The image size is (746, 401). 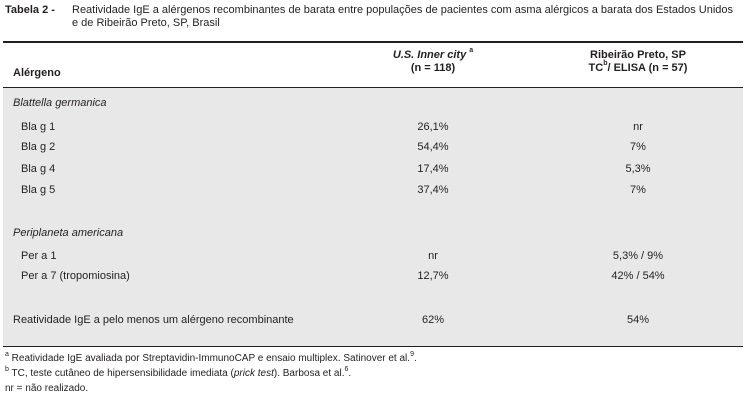 I want to click on section-row: Periplaneta americana, so click(x=373, y=233).